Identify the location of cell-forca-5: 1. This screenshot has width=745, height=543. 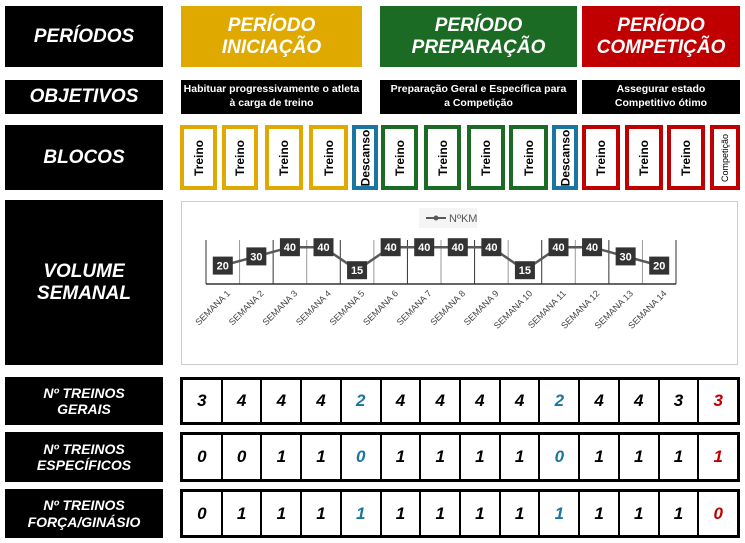
(362, 513).